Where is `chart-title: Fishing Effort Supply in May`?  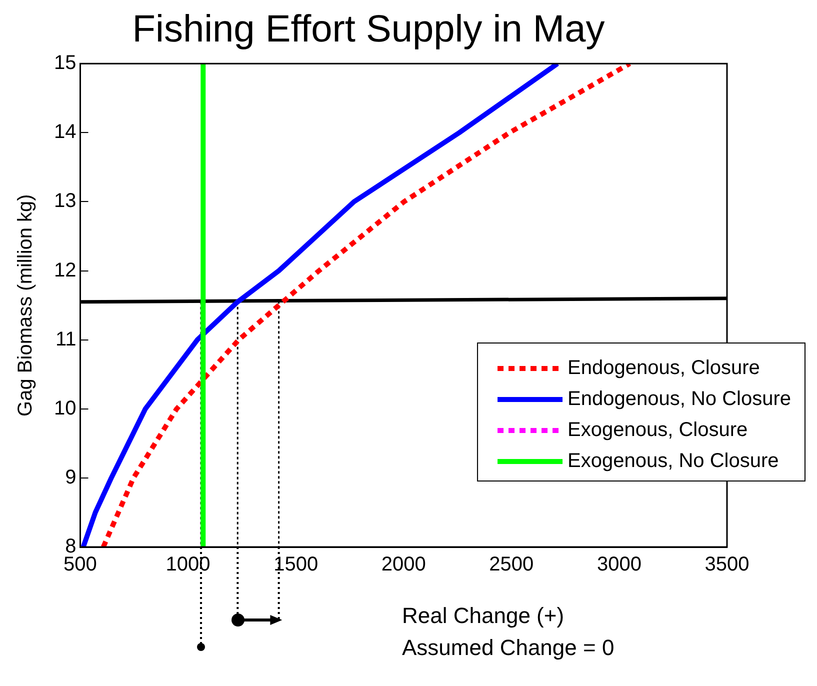 chart-title: Fishing Effort Supply in May is located at coordinates (368, 29).